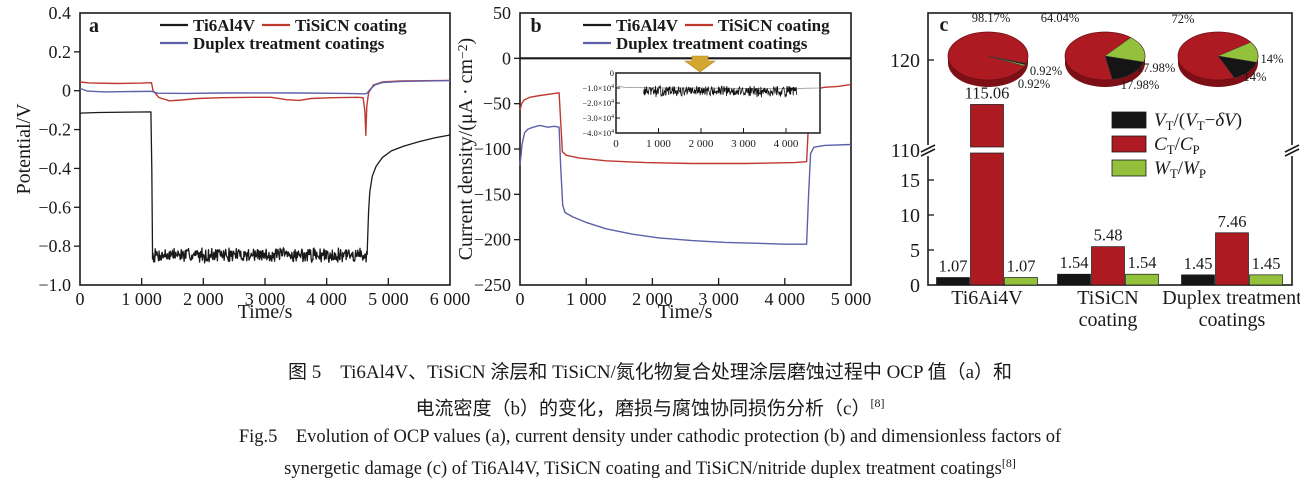 This screenshot has height=482, width=1300. I want to click on x-axis-title: Time/s, so click(265, 312).